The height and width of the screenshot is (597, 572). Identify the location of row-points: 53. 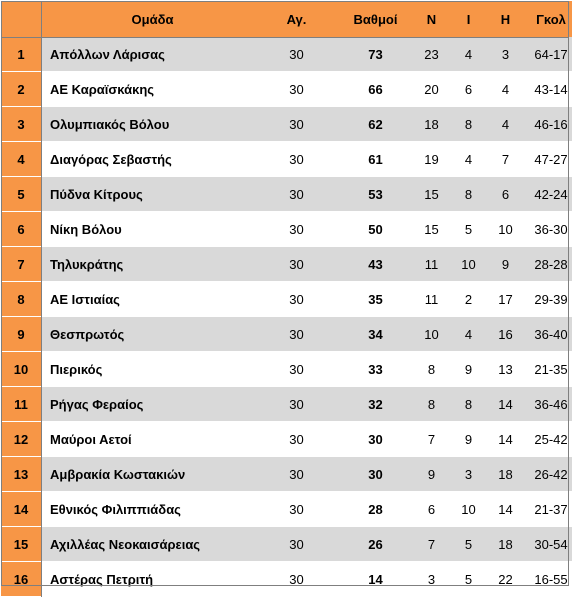
(375, 194).